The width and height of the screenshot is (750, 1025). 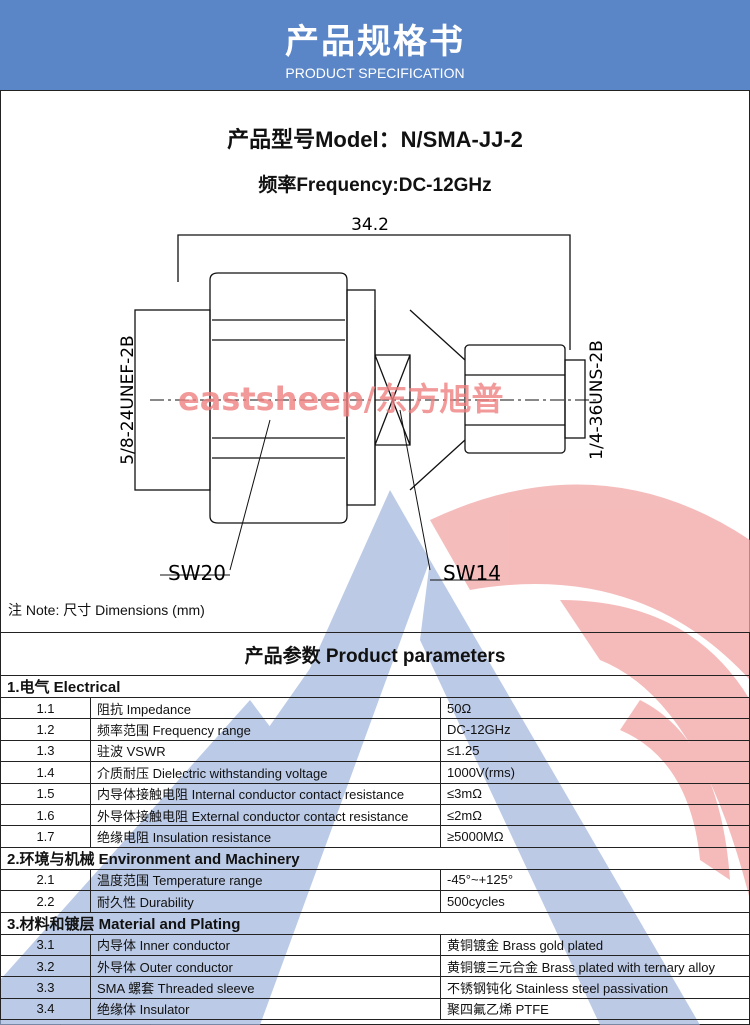 I want to click on param-value: 黄铜镀金 Brass gold plated, so click(x=595, y=944).